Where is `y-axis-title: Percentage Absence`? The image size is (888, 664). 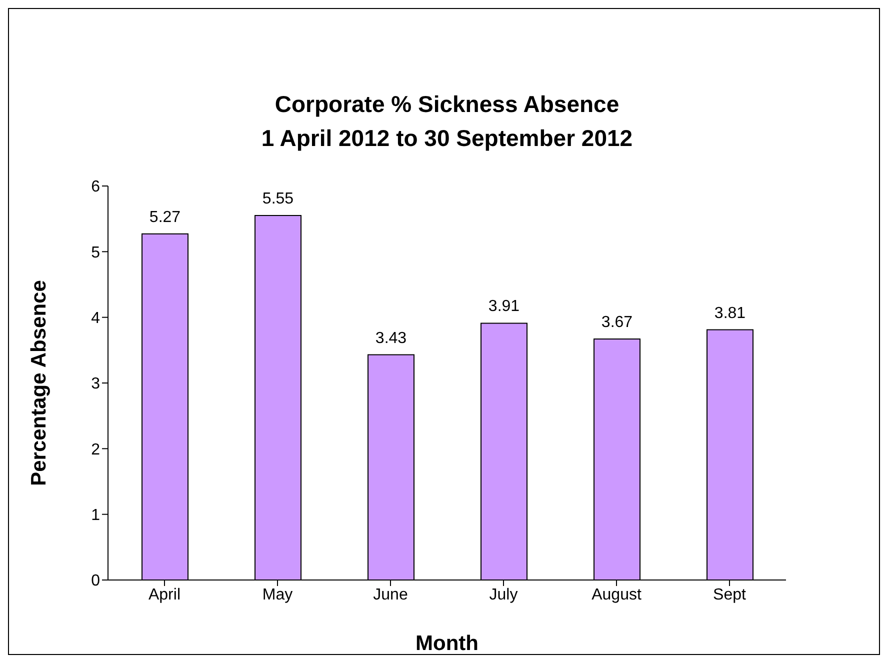
y-axis-title: Percentage Absence is located at coordinates (38, 383).